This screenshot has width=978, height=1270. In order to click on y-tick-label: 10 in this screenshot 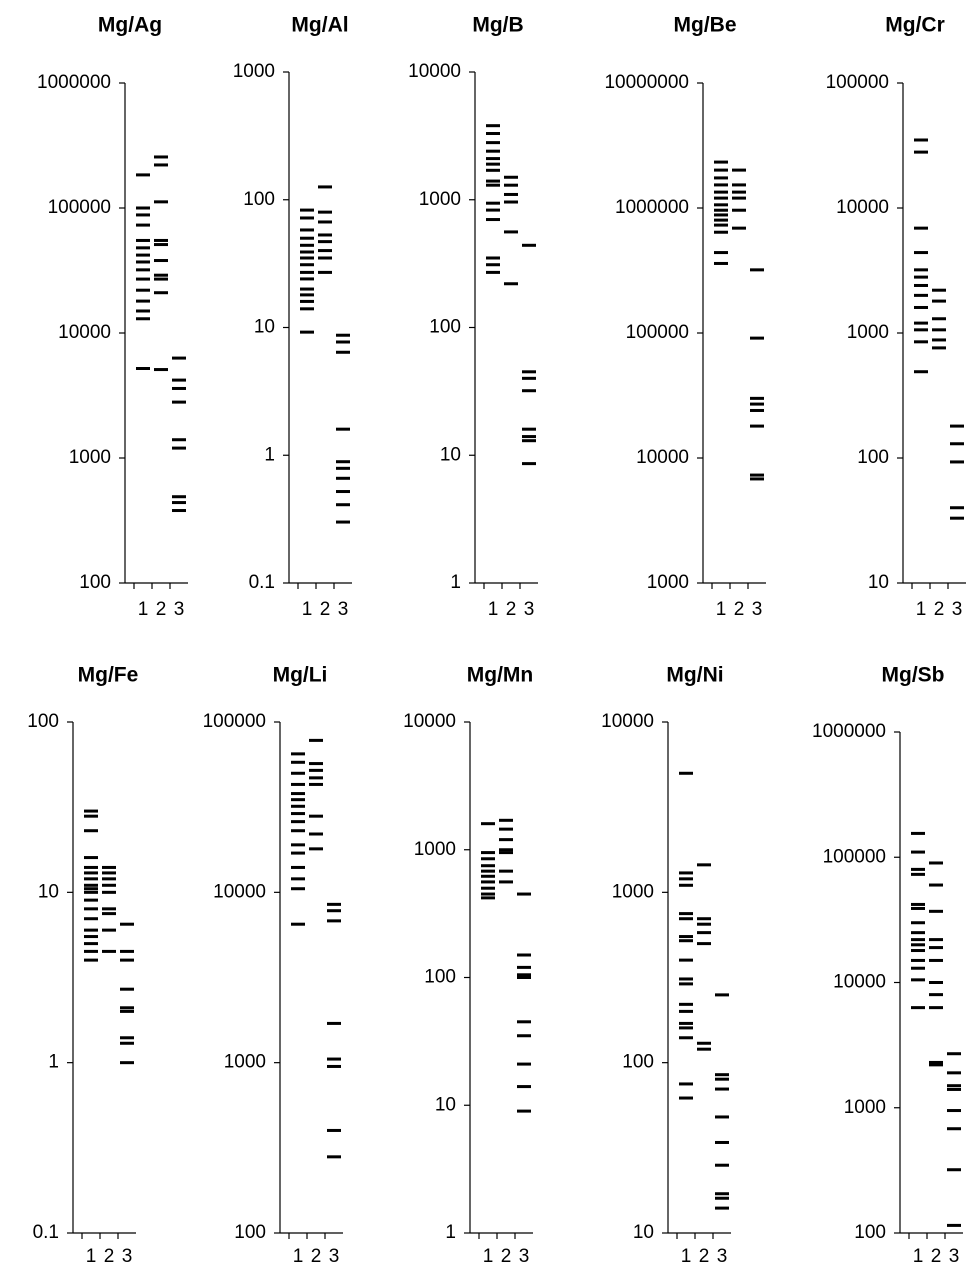, I will do `click(445, 1104)`.